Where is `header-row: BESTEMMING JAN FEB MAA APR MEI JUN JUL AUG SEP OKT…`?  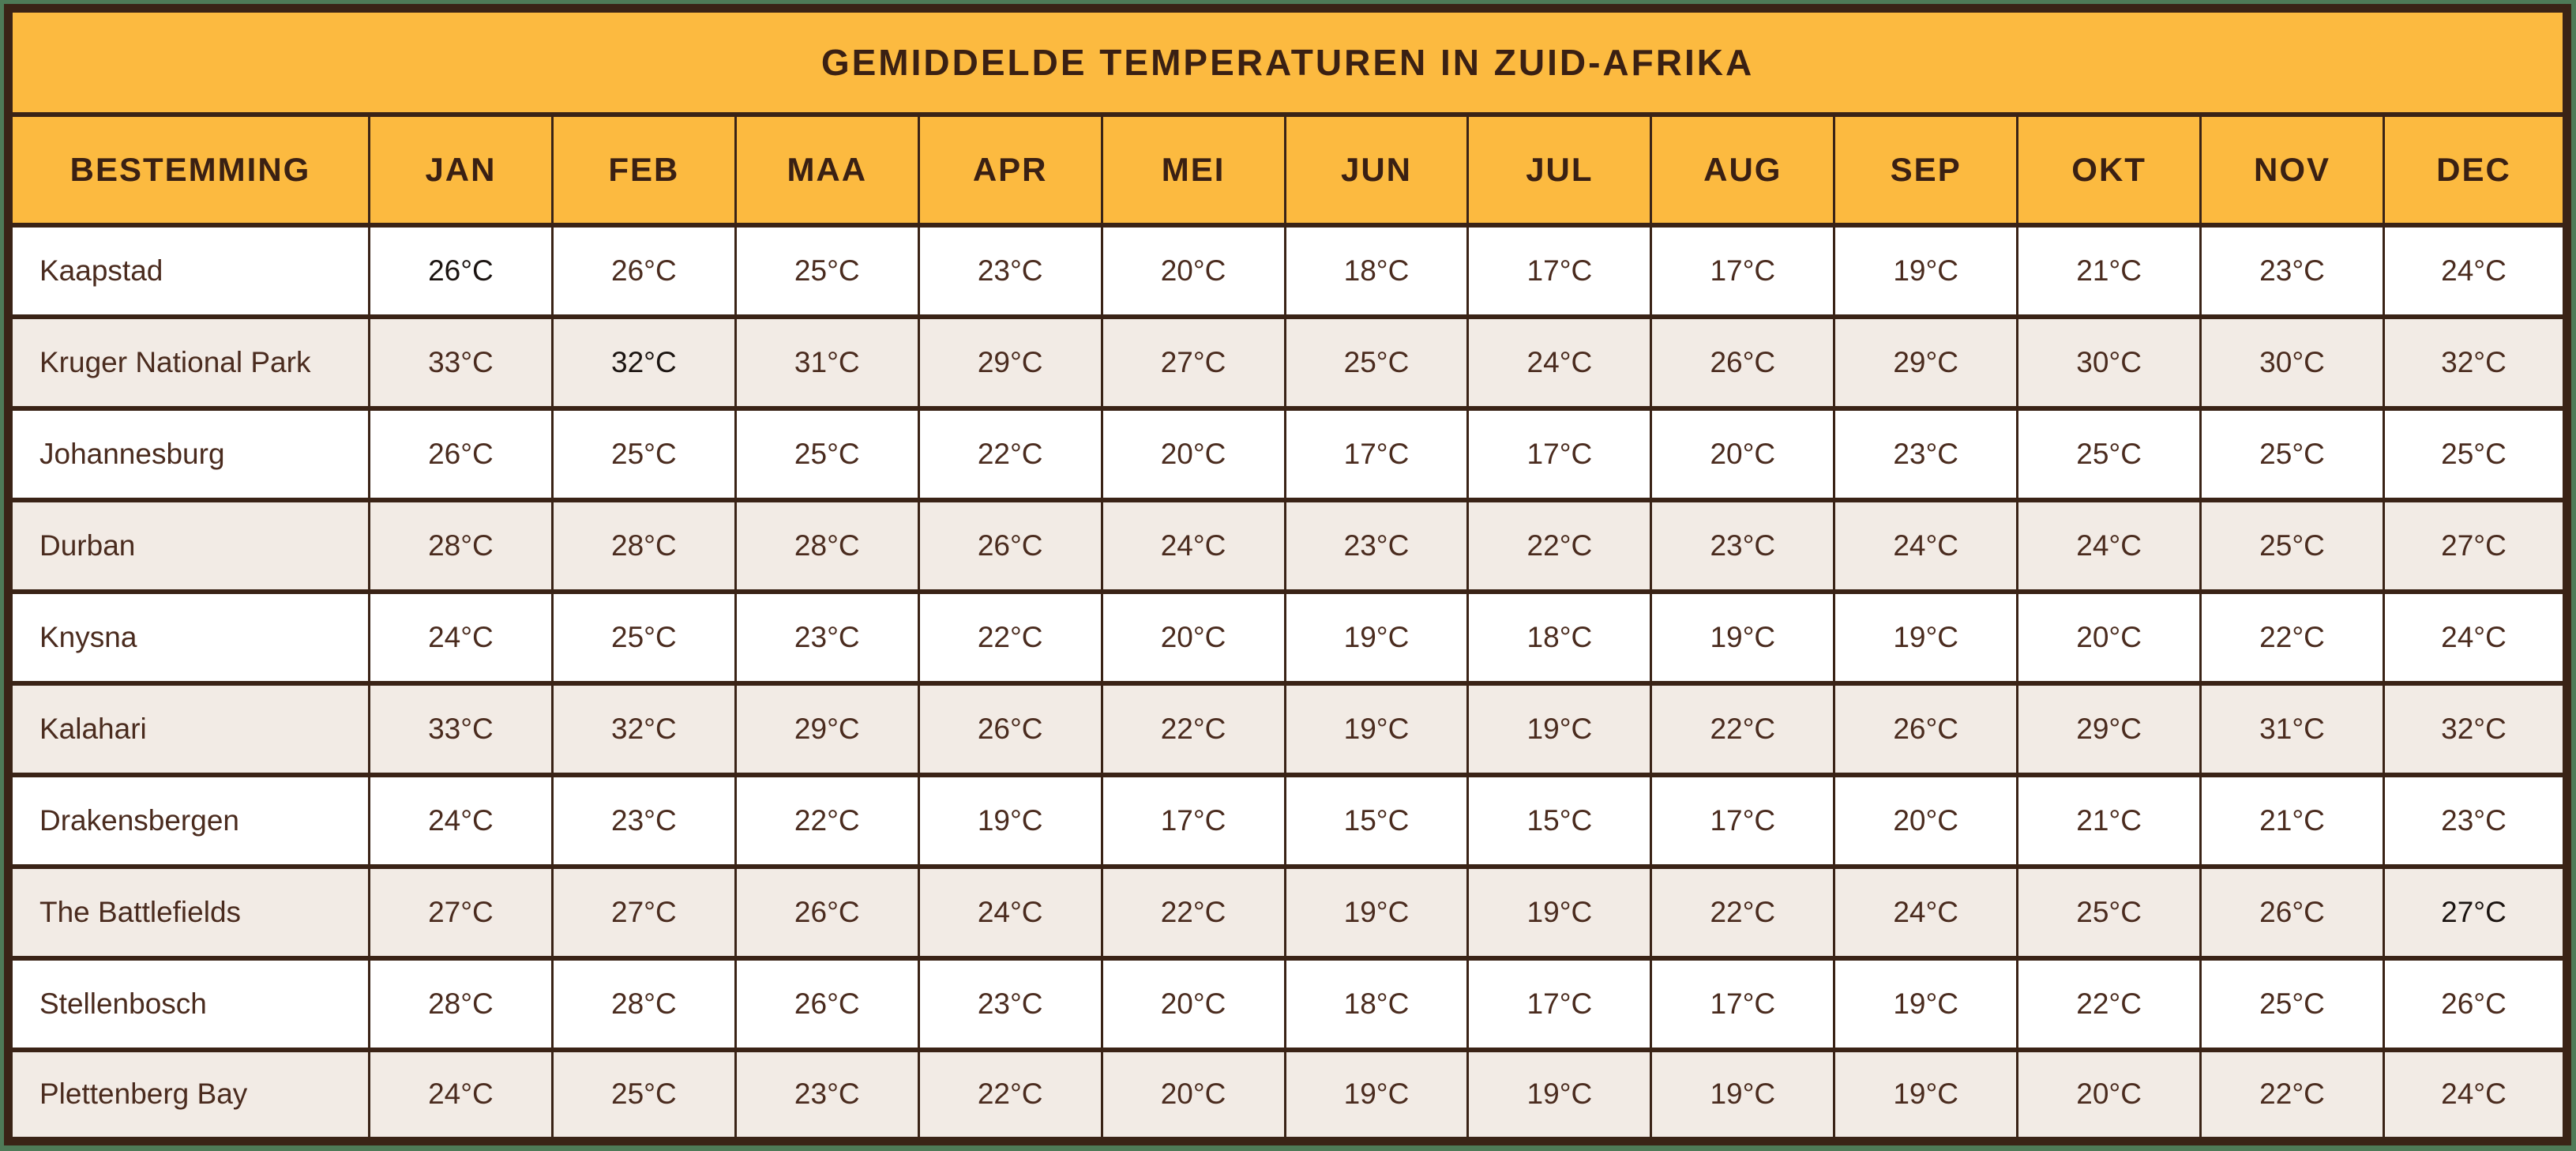 header-row: BESTEMMING JAN FEB MAA APR MEI JUN JUL AUG SEP OKT… is located at coordinates (1288, 169).